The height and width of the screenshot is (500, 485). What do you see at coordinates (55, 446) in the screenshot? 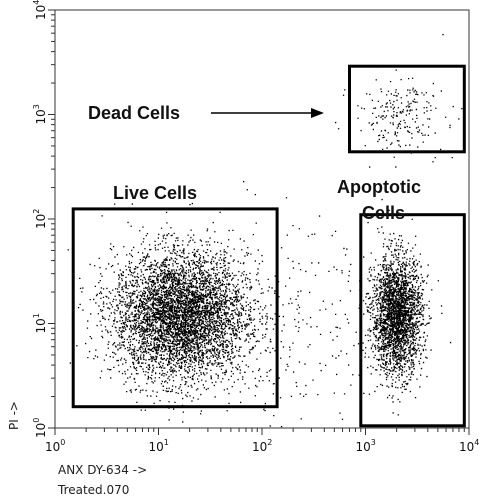
I see `x-tick-label: 10⁰` at bounding box center [55, 446].